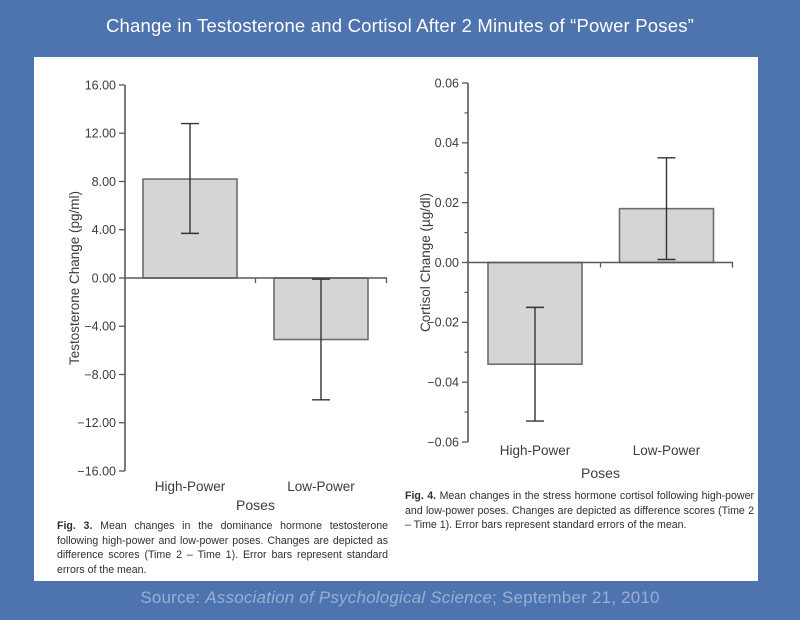 The width and height of the screenshot is (800, 620). What do you see at coordinates (443, 323) in the screenshot?
I see `y-tick-label: −0.02` at bounding box center [443, 323].